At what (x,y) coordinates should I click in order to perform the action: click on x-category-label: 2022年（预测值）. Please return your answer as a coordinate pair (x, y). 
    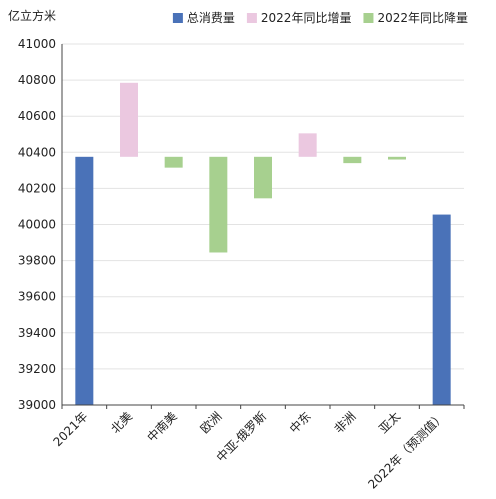
    Looking at the image, I should click on (406, 450).